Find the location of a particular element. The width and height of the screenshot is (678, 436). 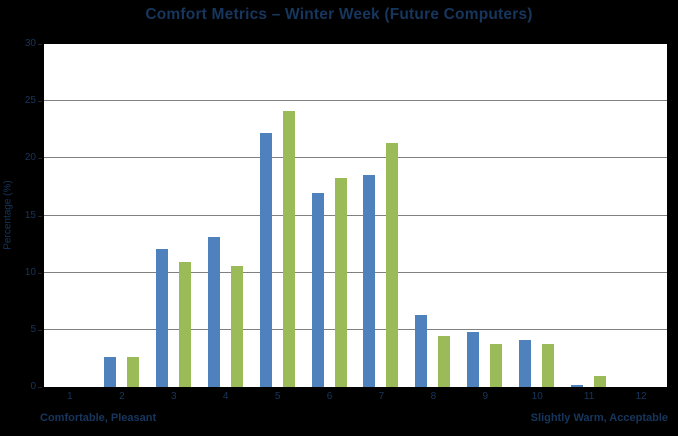

x-axis-annotation-left: Comfortable, Pleasant is located at coordinates (98, 418).